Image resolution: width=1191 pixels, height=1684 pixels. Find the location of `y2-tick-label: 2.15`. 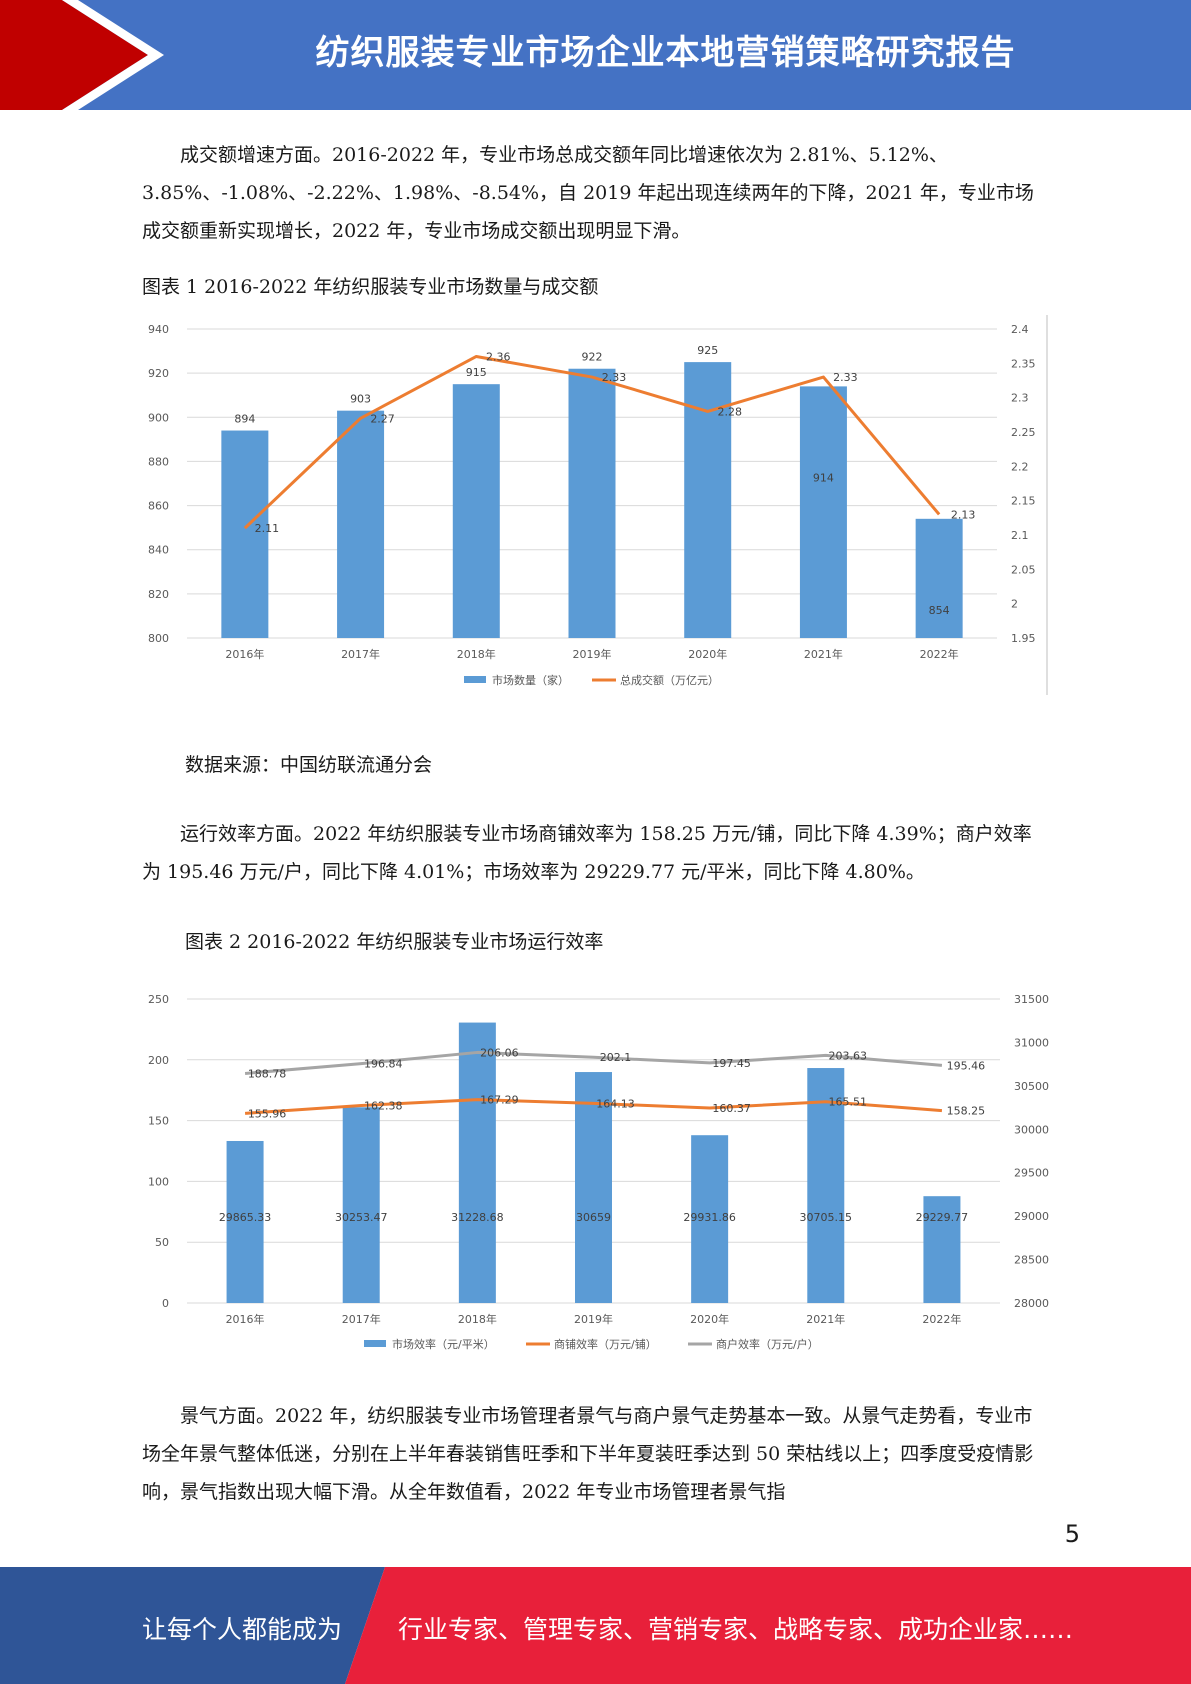

y2-tick-label: 2.15 is located at coordinates (1023, 501).